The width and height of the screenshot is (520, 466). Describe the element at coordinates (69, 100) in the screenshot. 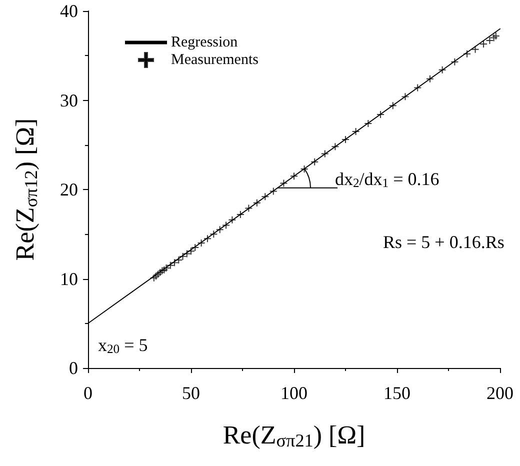

I see `y-tick-label: 30` at that location.